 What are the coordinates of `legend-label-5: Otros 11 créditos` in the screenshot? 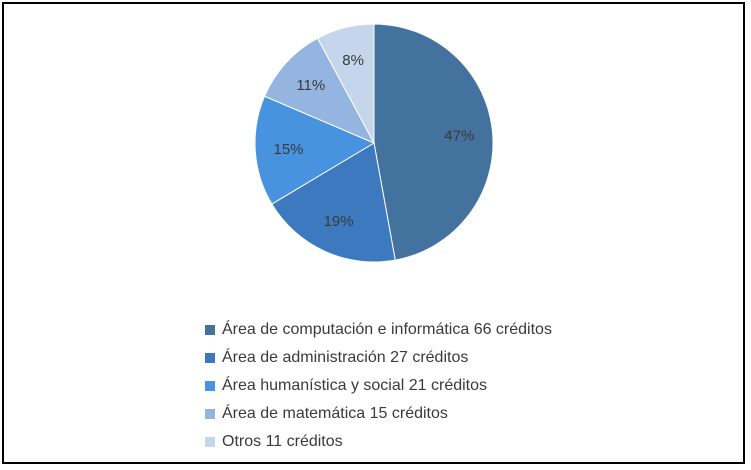 It's located at (282, 441).